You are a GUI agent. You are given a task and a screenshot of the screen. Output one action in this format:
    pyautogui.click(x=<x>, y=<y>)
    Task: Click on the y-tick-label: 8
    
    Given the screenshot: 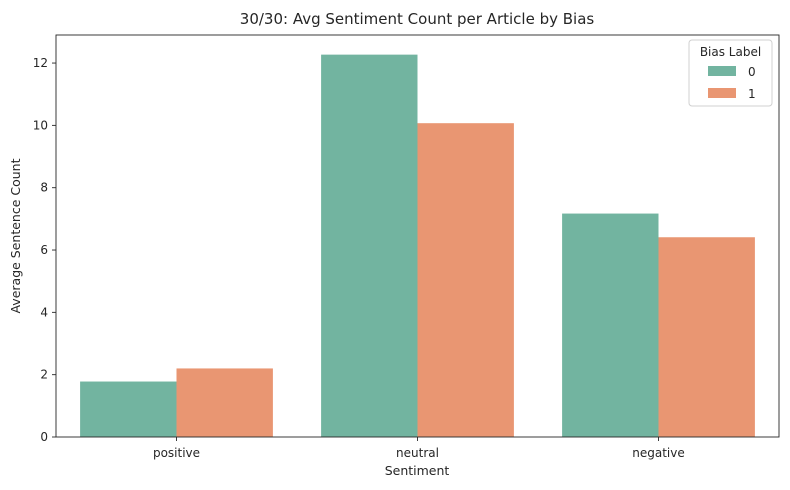 What is the action you would take?
    pyautogui.click(x=44, y=188)
    